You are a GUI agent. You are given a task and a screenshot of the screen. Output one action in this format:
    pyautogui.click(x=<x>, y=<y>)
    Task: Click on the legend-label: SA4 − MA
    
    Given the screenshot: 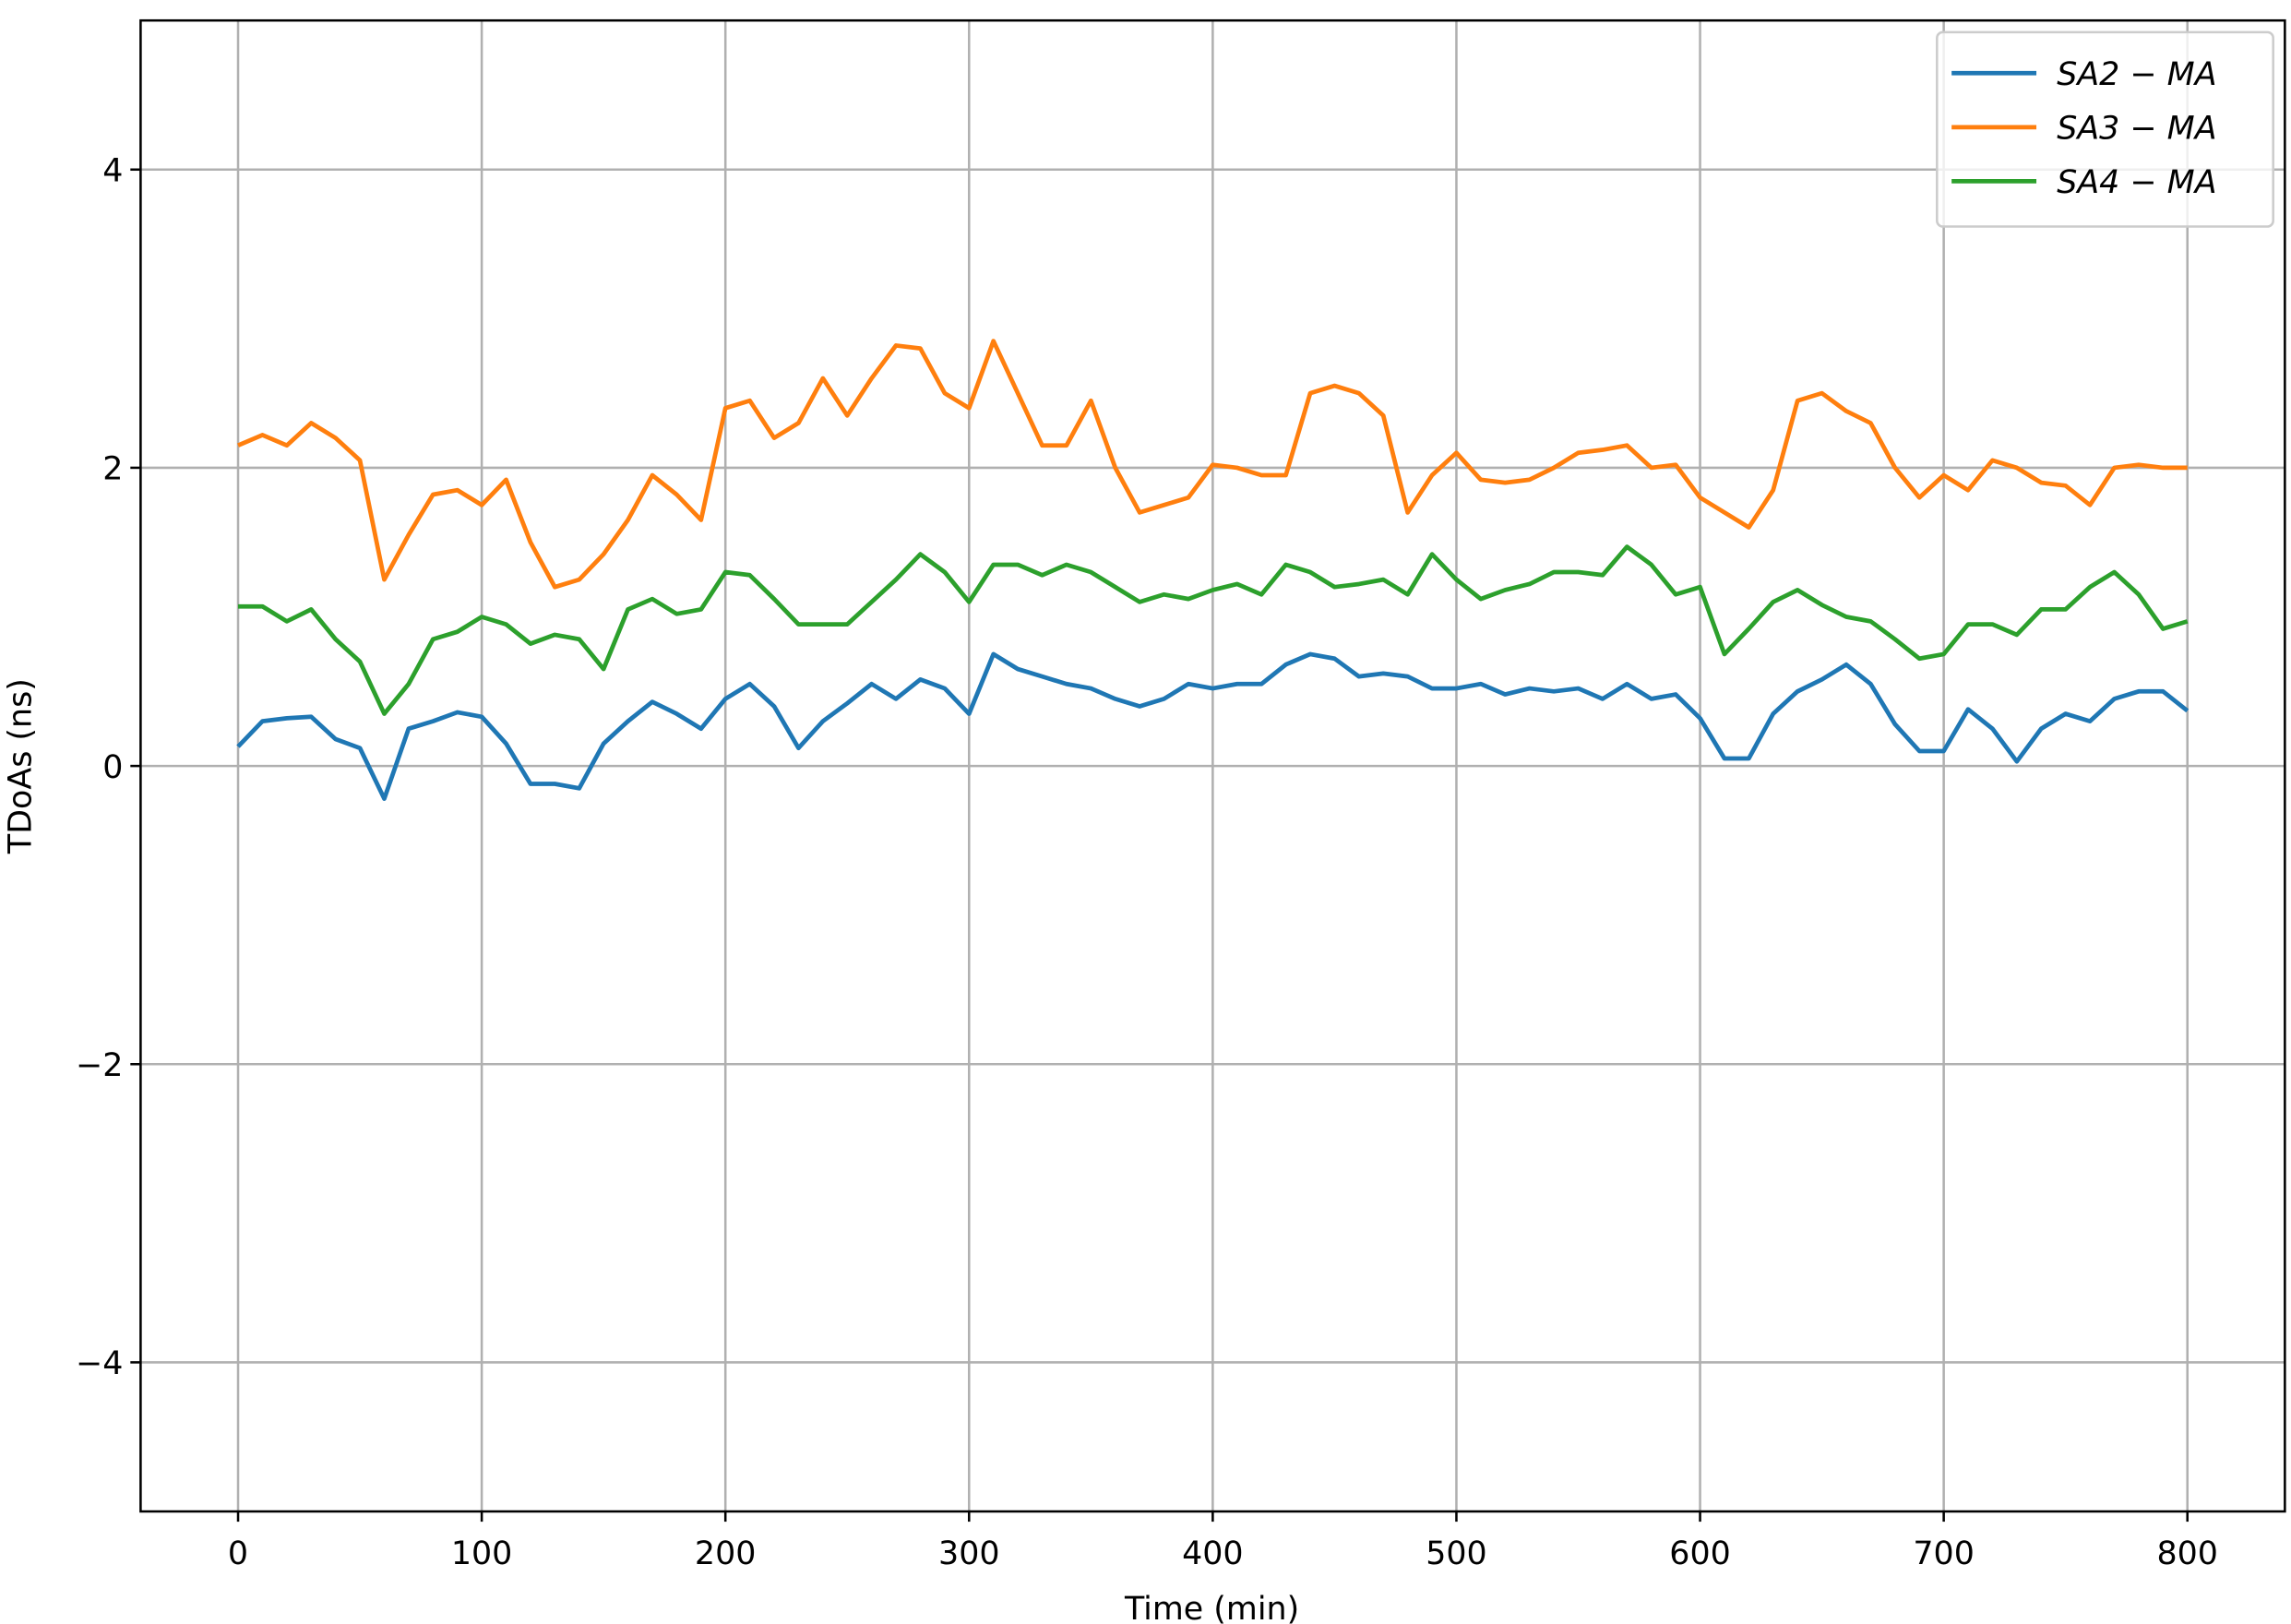 What is the action you would take?
    pyautogui.click(x=2136, y=182)
    